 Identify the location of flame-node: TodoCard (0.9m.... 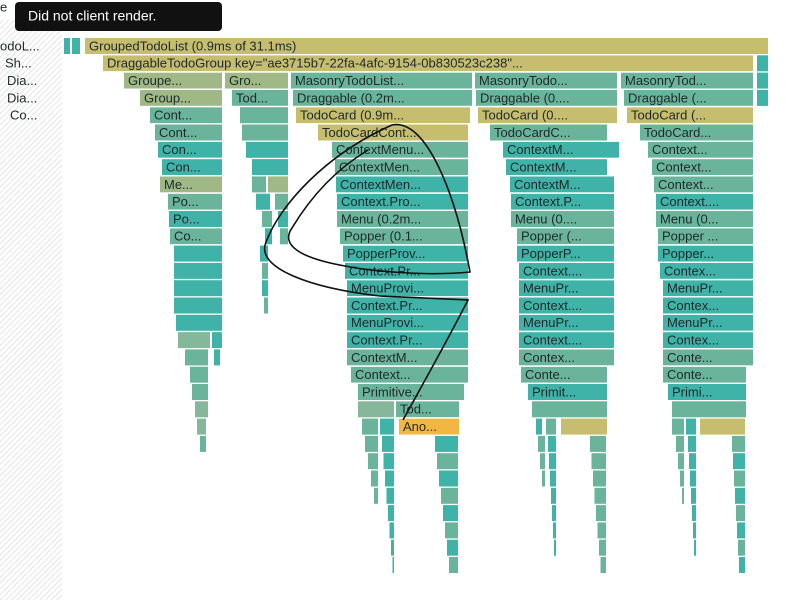
(383, 115).